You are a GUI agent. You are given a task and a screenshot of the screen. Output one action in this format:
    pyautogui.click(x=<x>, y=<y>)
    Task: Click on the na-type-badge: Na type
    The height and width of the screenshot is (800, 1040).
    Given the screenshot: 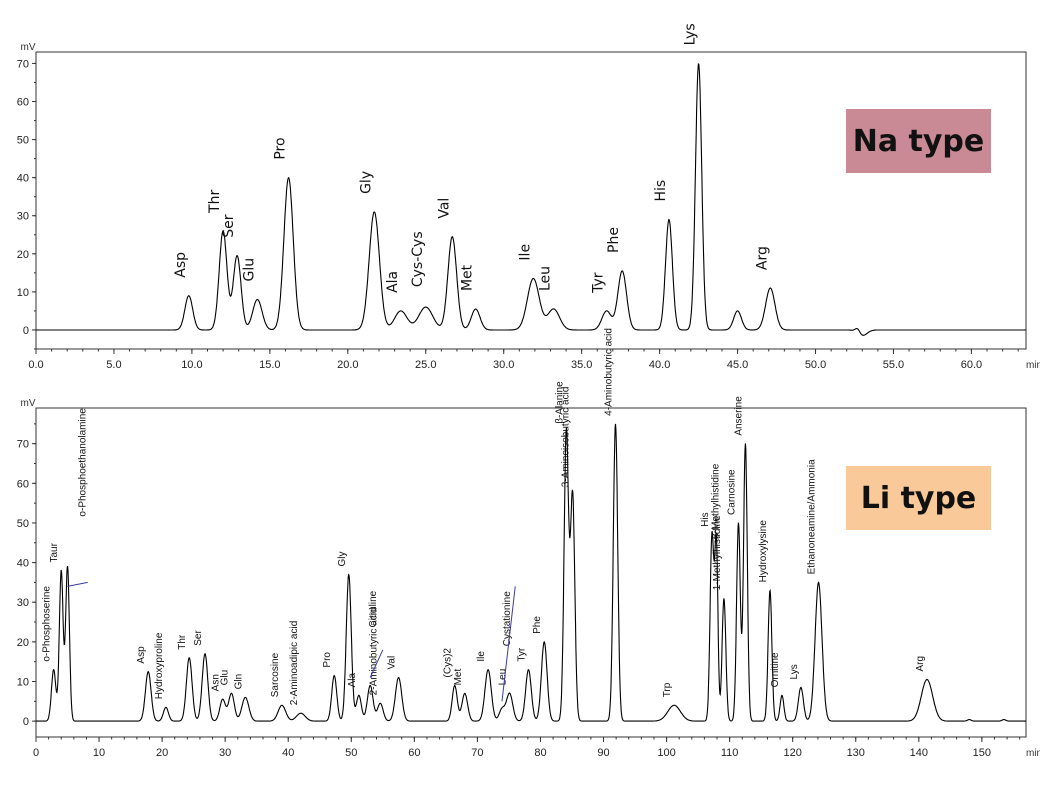 What is the action you would take?
    pyautogui.click(x=918, y=141)
    